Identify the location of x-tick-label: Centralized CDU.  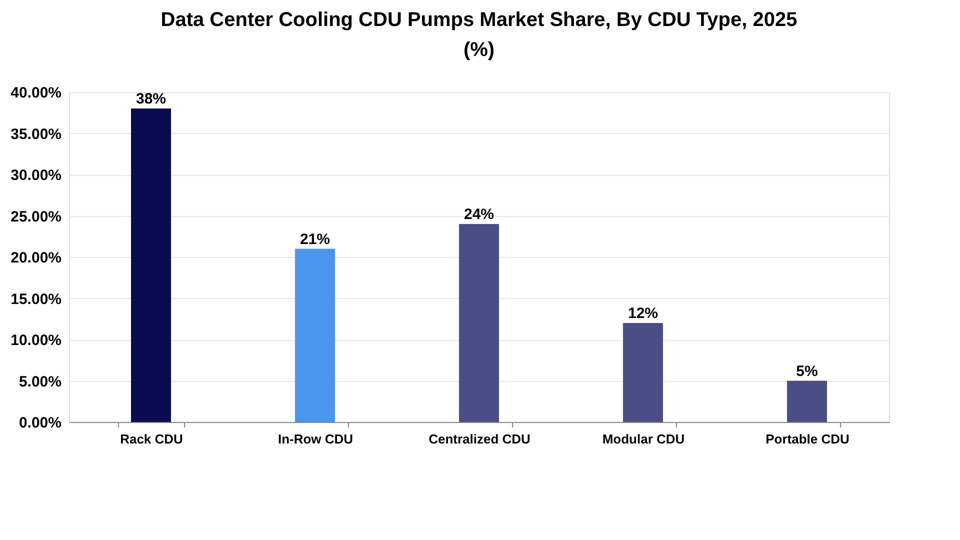
(479, 439).